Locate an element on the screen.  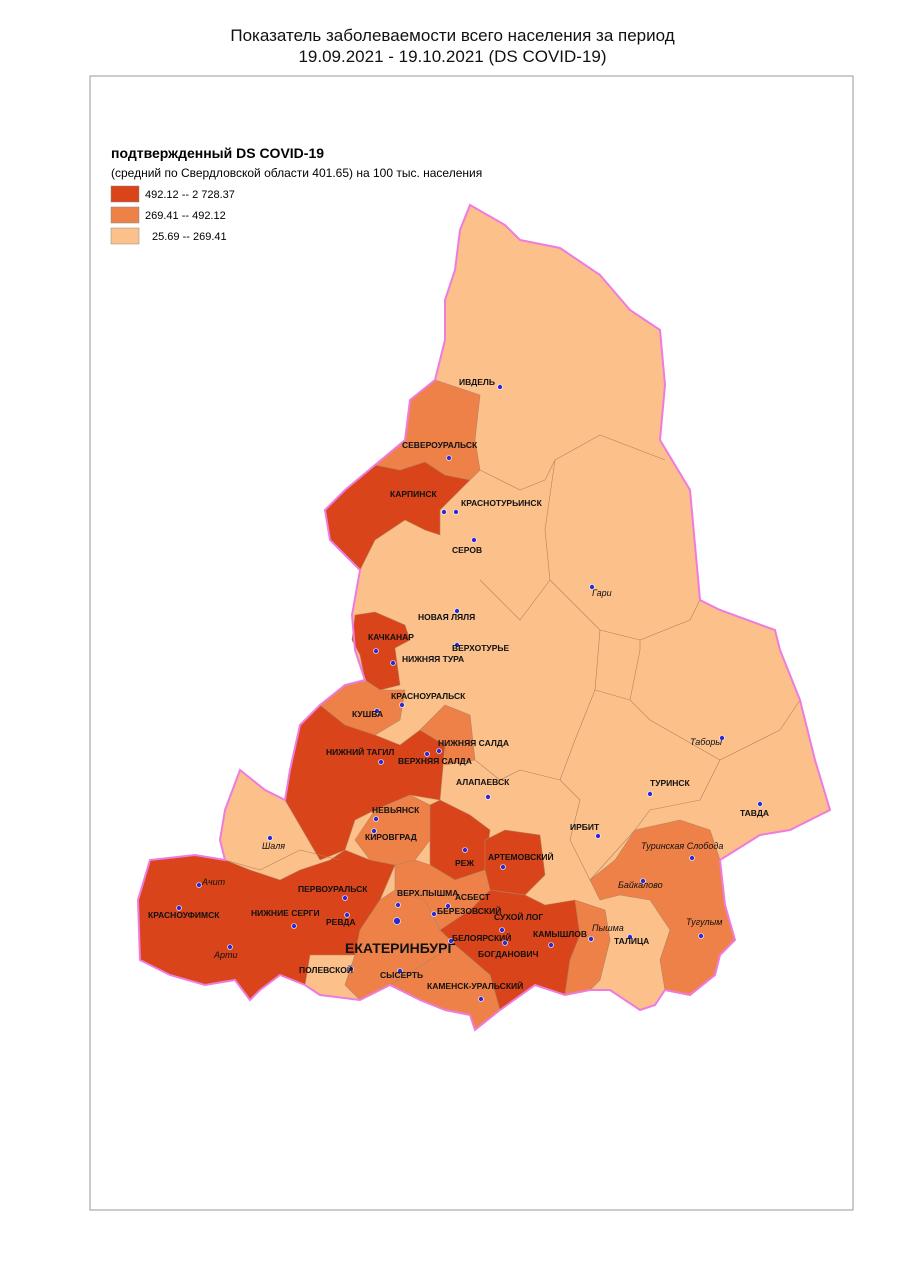
city-label: НИЖНИЕ СЕРГИ is located at coordinates (285, 913).